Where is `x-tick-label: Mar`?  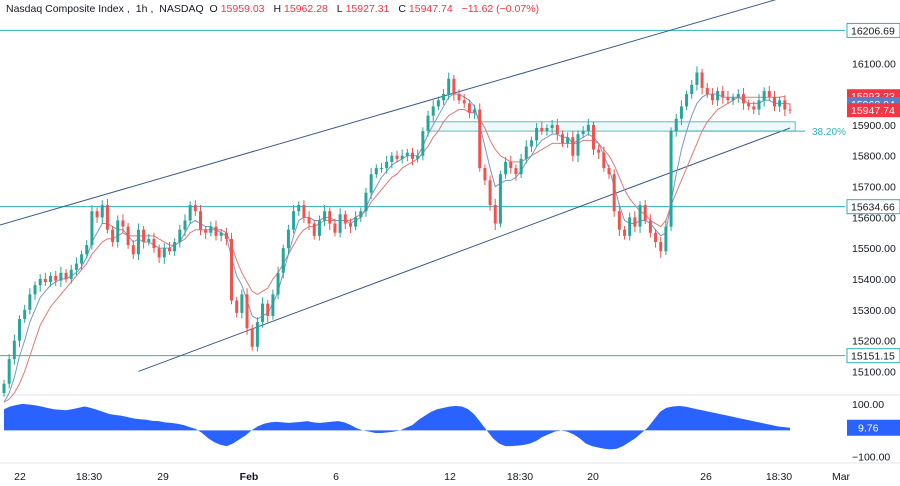 x-tick-label: Mar is located at coordinates (841, 477).